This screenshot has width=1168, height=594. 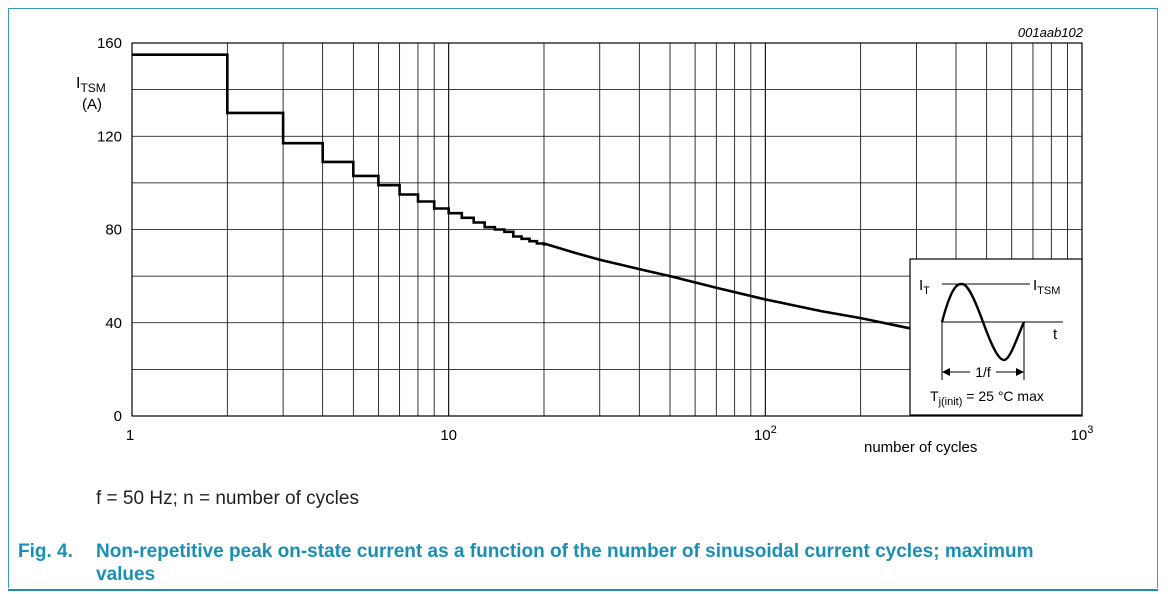 What do you see at coordinates (1055, 334) in the screenshot?
I see `inset-t-label: t` at bounding box center [1055, 334].